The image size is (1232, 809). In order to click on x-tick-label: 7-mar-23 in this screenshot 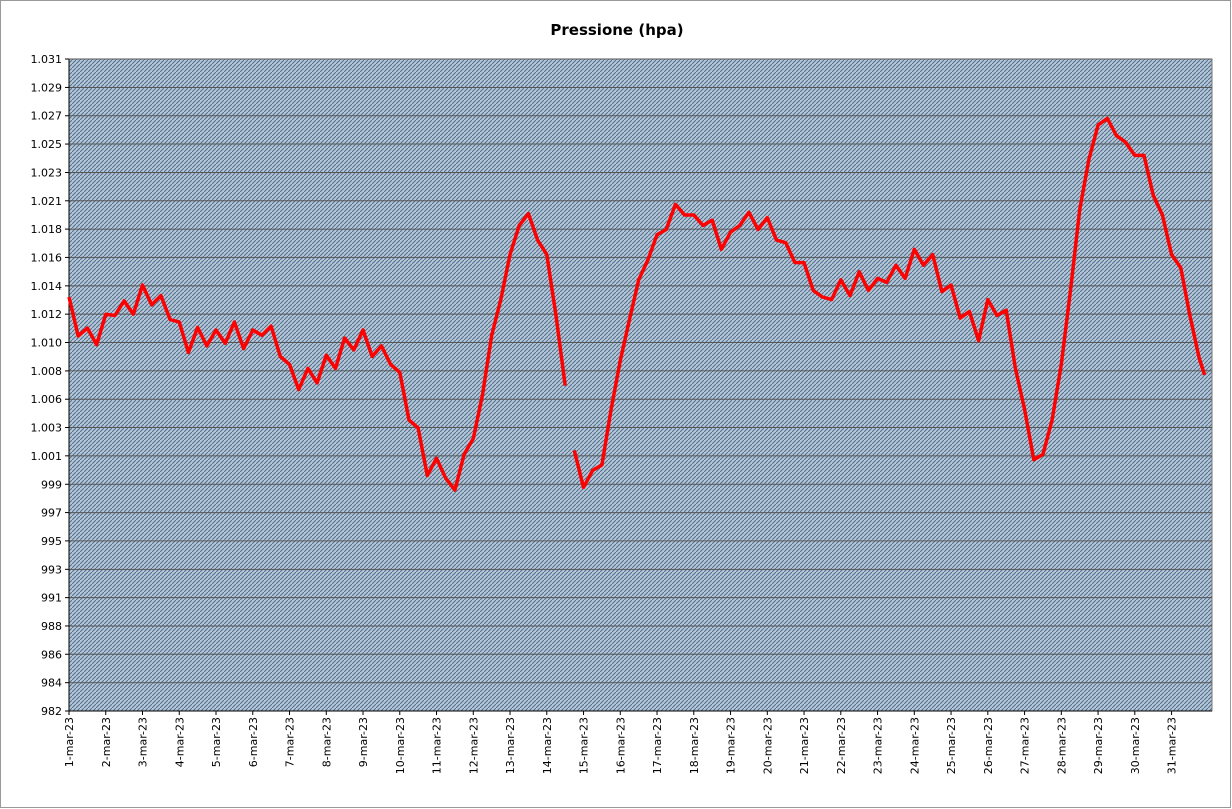, I will do `click(290, 742)`.